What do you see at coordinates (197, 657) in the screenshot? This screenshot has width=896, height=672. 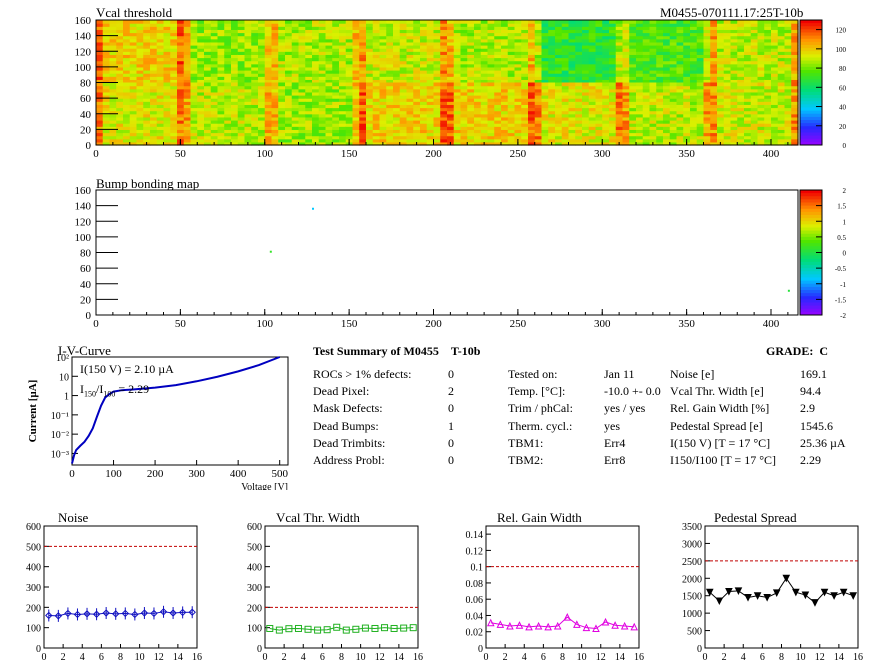 I see `x-tick-label: 16` at bounding box center [197, 657].